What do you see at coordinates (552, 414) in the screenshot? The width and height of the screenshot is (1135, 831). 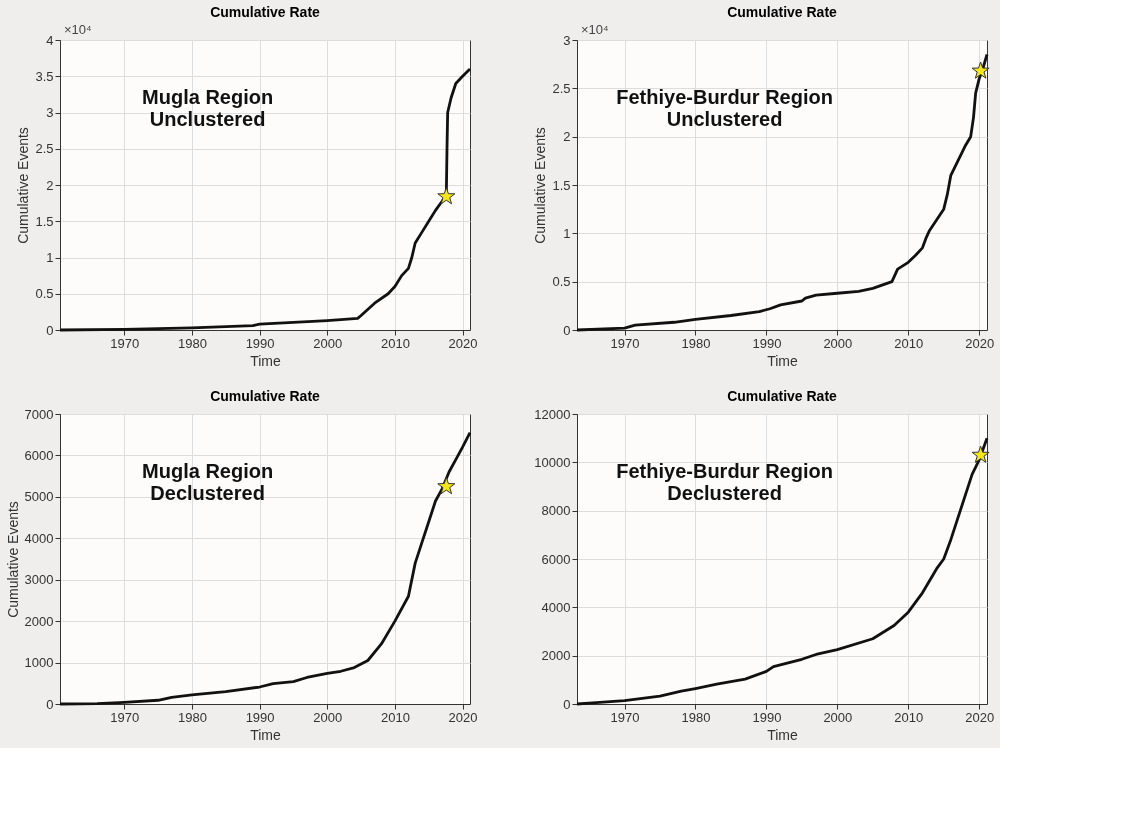 I see `y-tick-label: 12000` at bounding box center [552, 414].